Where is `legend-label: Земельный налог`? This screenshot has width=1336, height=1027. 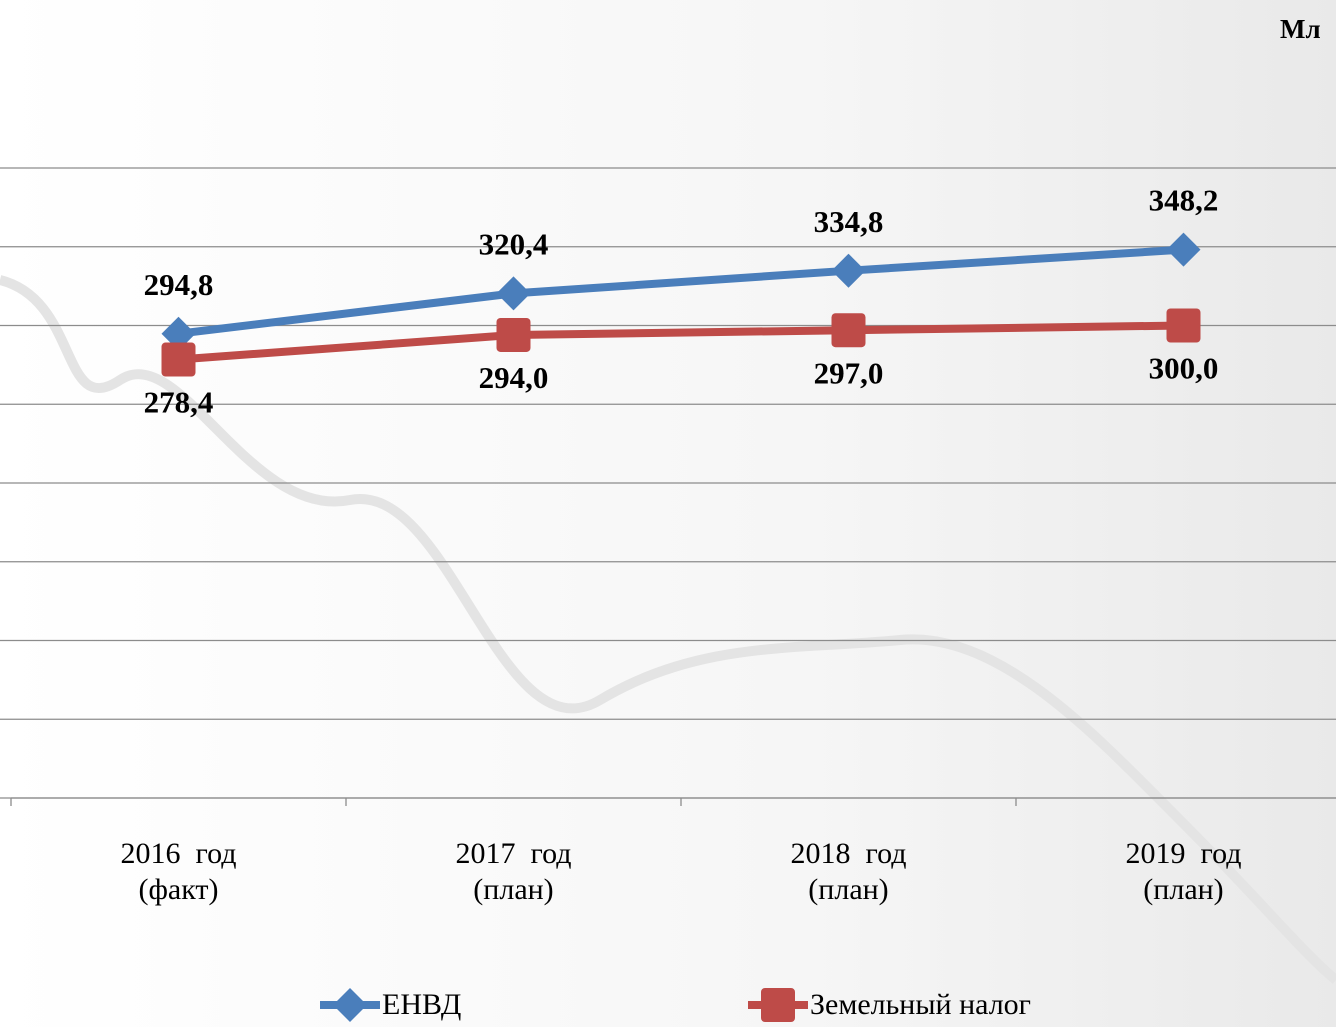 legend-label: Земельный налог is located at coordinates (920, 1004).